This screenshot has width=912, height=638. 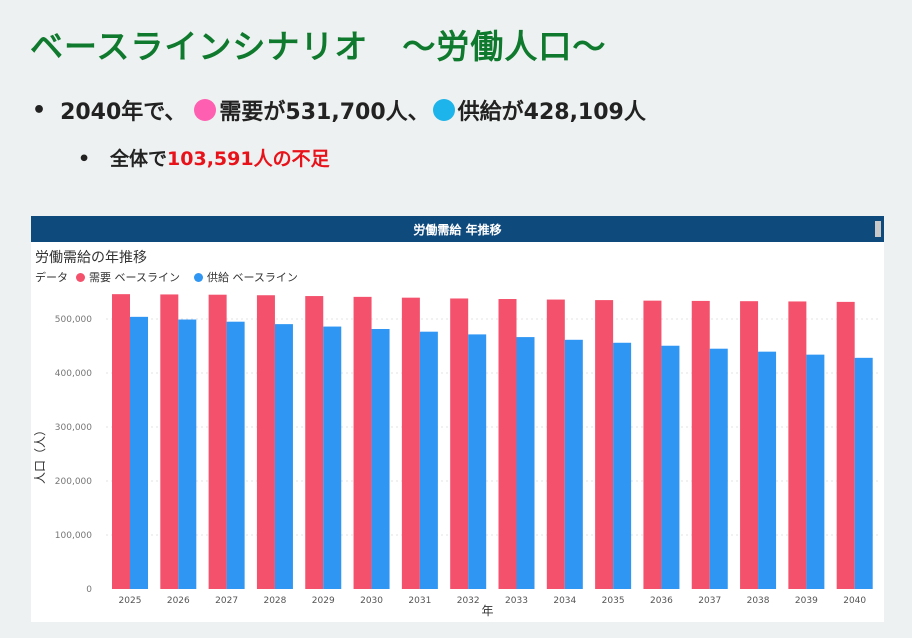 What do you see at coordinates (564, 601) in the screenshot?
I see `x-tick-label: 2034` at bounding box center [564, 601].